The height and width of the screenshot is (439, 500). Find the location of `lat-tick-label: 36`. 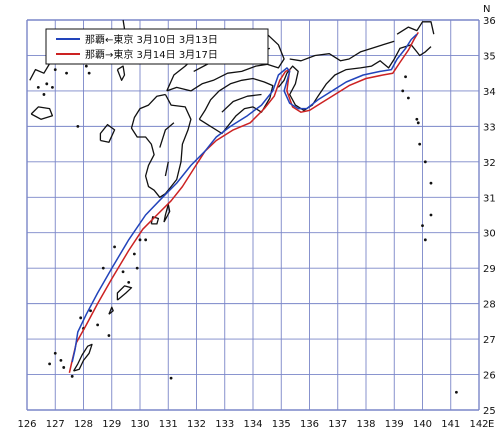

lat-tick-label: 36 is located at coordinates (489, 21).